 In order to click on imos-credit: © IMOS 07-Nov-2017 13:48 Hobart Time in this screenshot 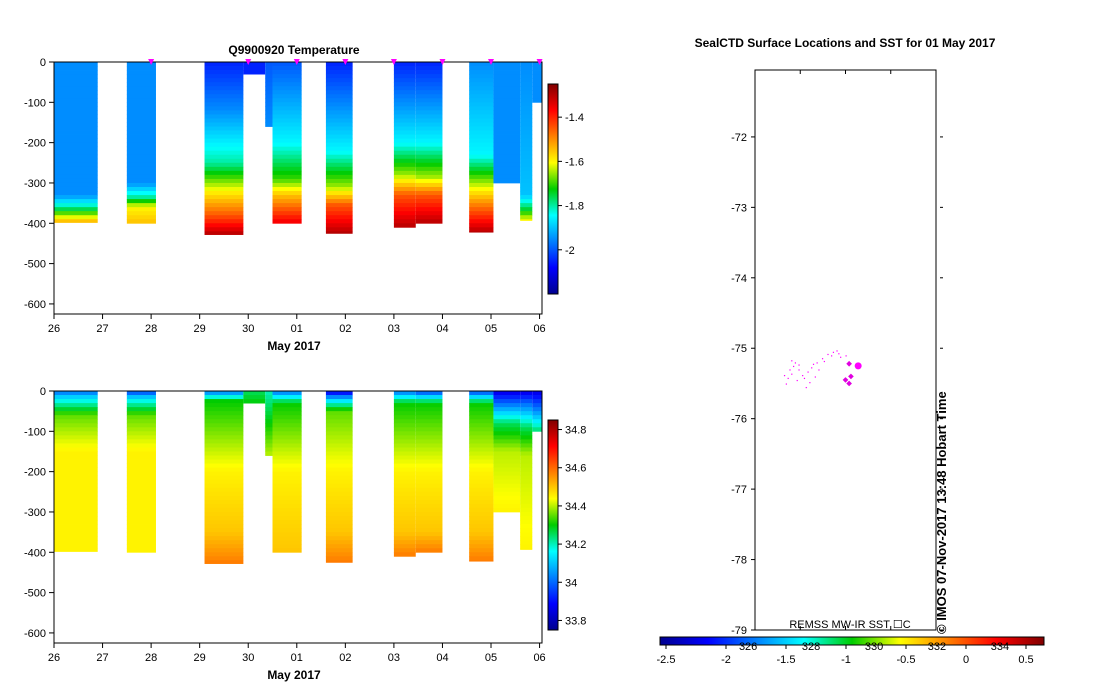, I will do `click(941, 512)`.